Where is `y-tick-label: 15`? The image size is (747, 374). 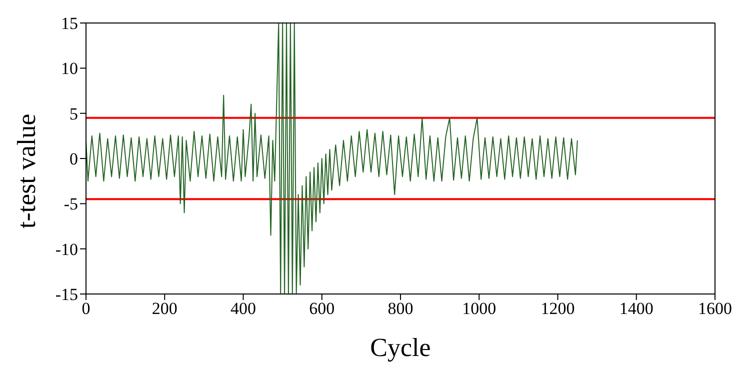
y-tick-label: 15 is located at coordinates (69, 24).